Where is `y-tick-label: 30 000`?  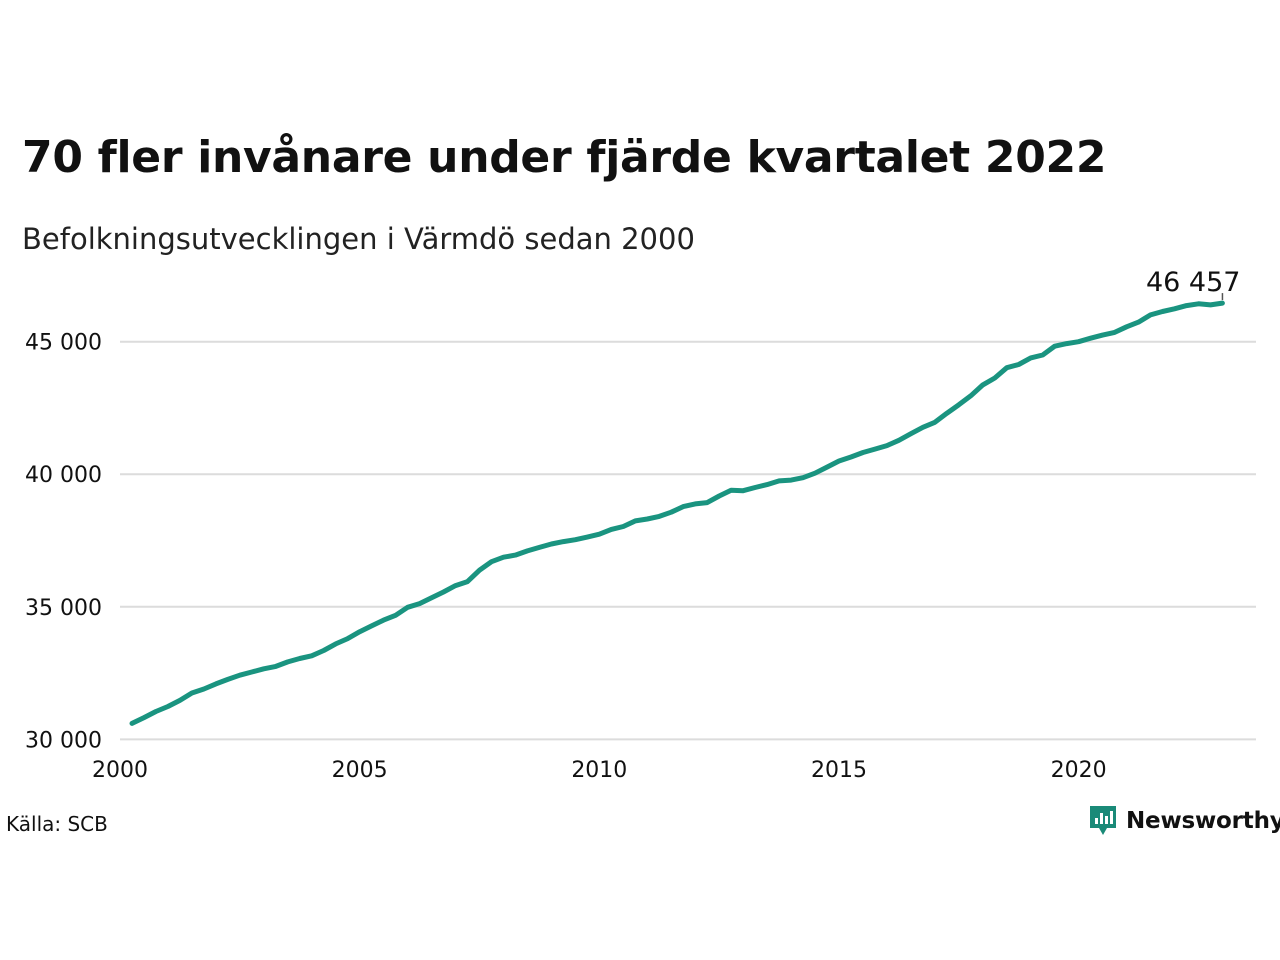
y-tick-label: 30 000 is located at coordinates (63, 740).